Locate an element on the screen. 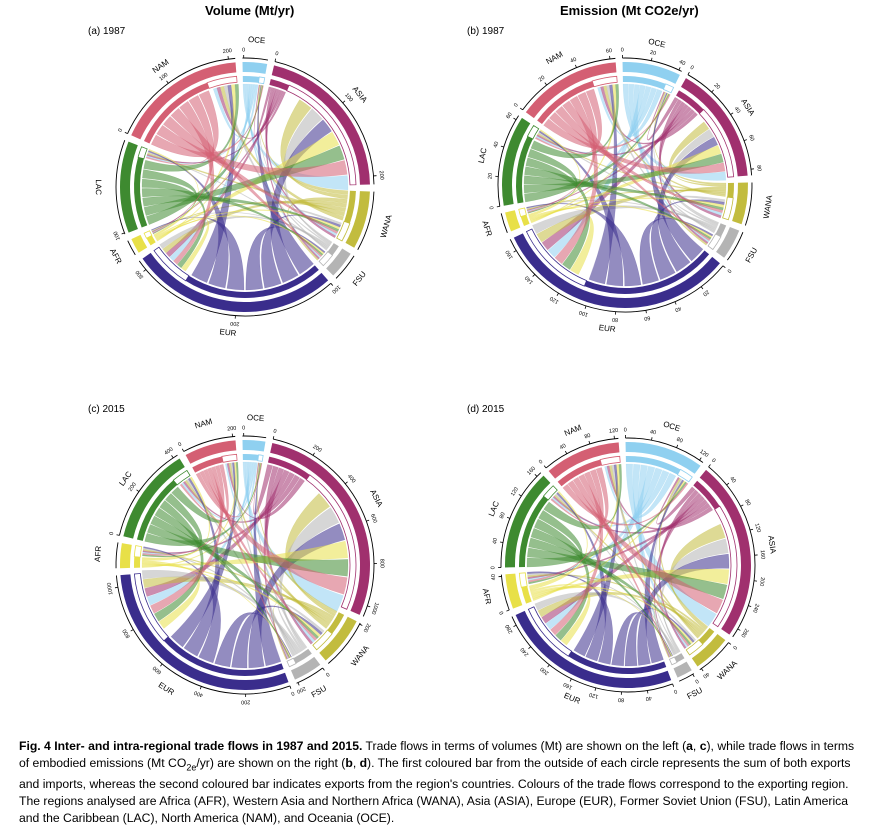 This screenshot has height=827, width=881. total-bar-oce is located at coordinates (255, 68).